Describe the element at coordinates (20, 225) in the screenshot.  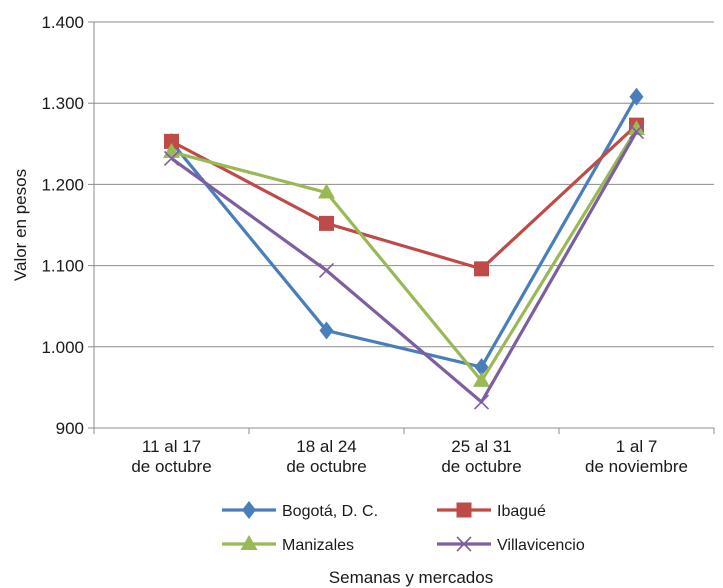
I see `y-axis-title: Valor en pesos` at that location.